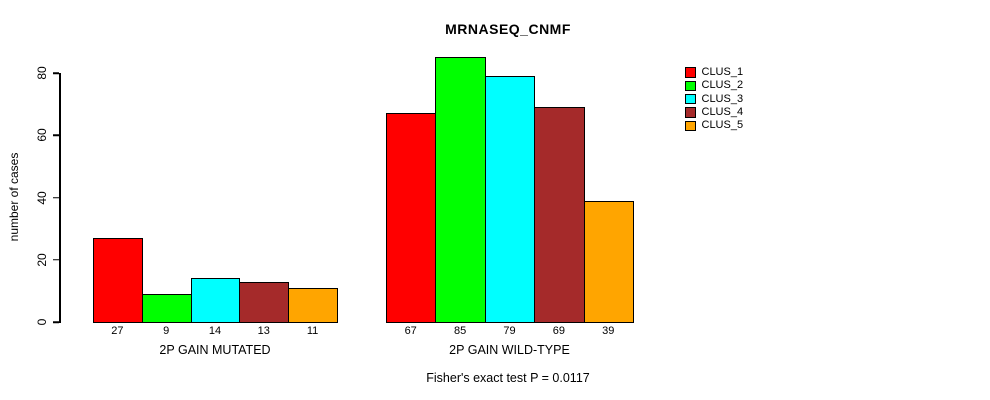 The image size is (990, 400). What do you see at coordinates (722, 72) in the screenshot?
I see `legend-label: CLUS_1` at bounding box center [722, 72].